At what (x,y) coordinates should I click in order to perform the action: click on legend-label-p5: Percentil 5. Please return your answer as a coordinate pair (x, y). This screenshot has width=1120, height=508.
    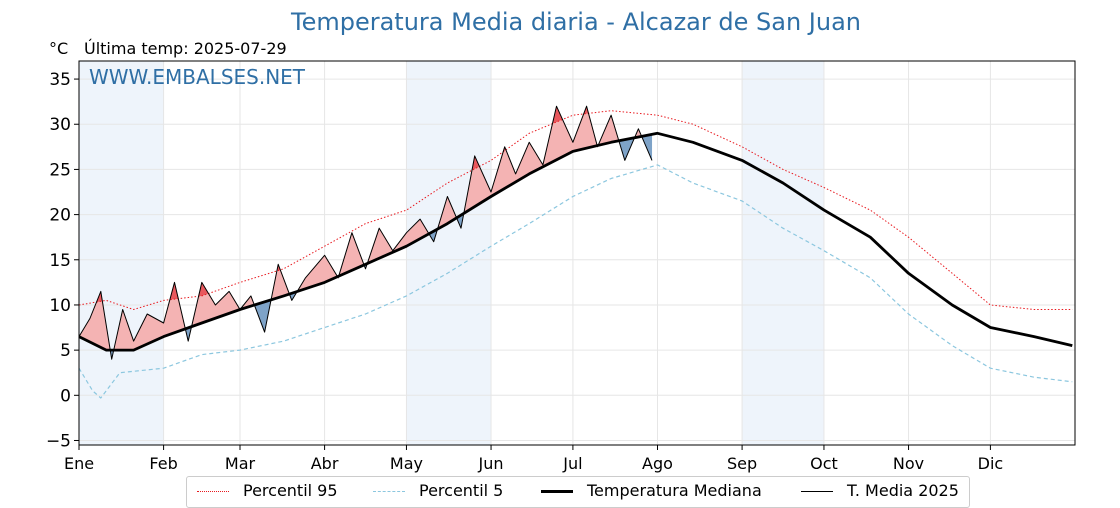
    Looking at the image, I should click on (461, 490).